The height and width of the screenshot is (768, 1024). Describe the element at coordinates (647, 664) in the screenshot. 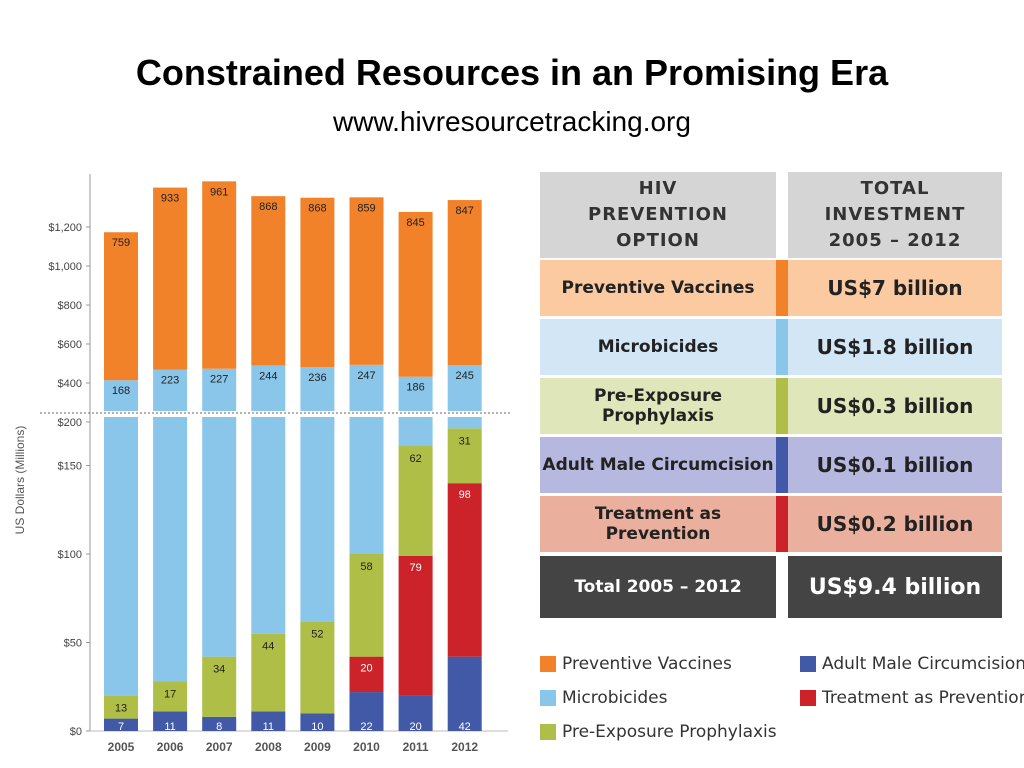

I see `legend-label: Preventive Vaccines` at that location.